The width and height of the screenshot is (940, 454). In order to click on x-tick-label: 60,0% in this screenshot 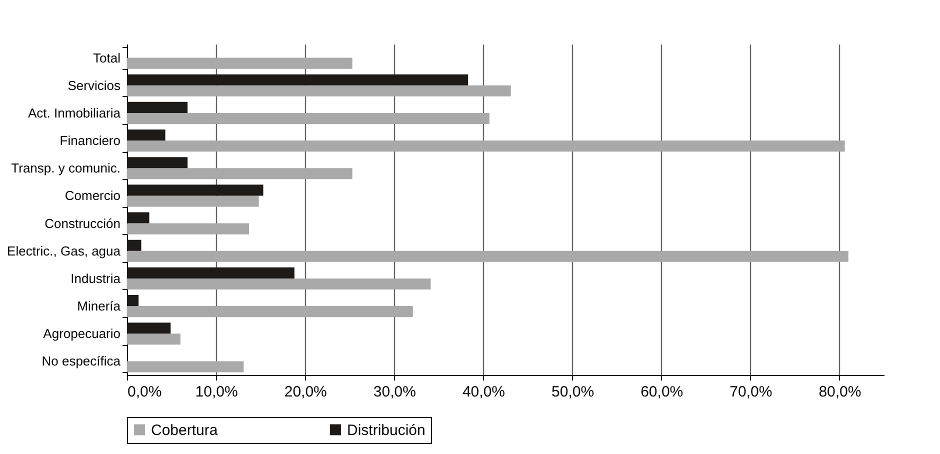, I will do `click(662, 392)`.